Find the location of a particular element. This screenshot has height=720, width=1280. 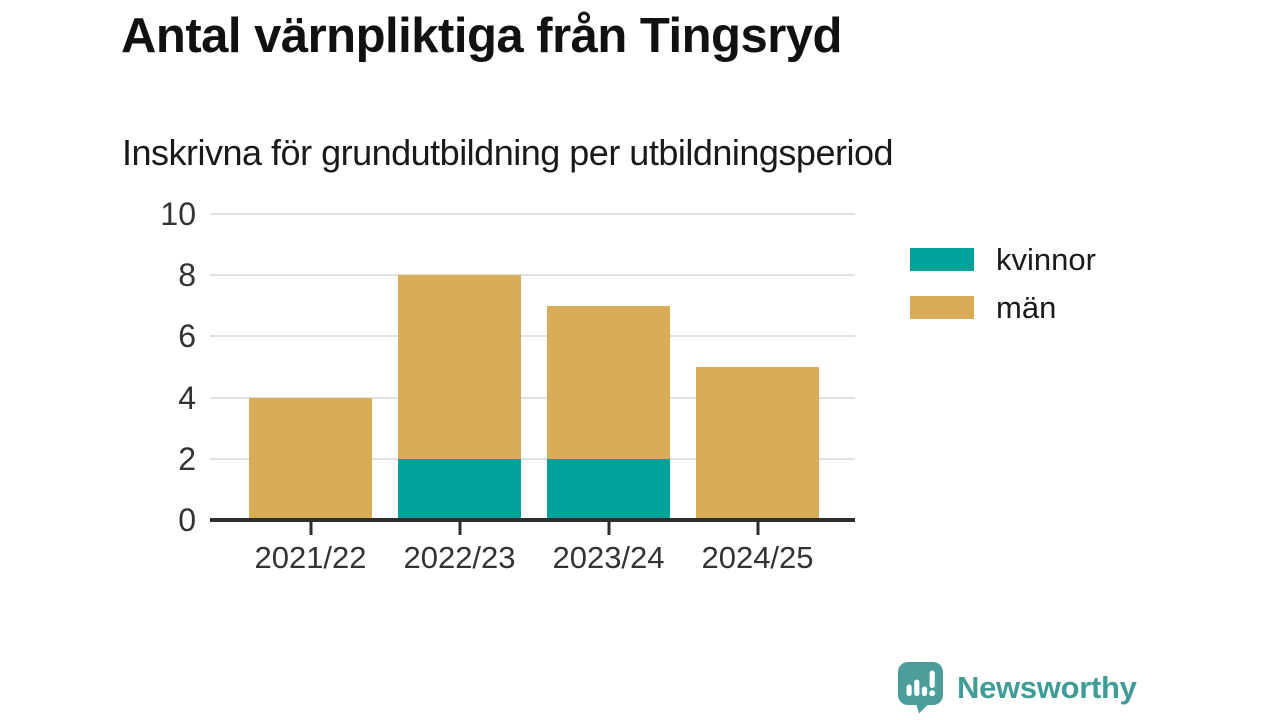

newsworthy-logo: Newsworthy is located at coordinates (1017, 687).